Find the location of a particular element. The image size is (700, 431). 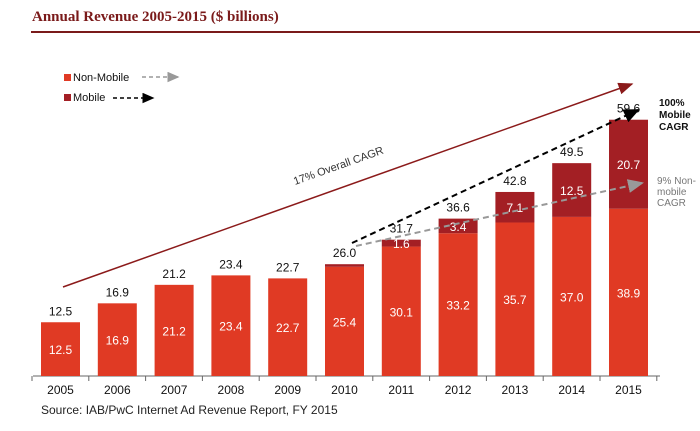

label-non-mobile: 21.2 is located at coordinates (174, 331).